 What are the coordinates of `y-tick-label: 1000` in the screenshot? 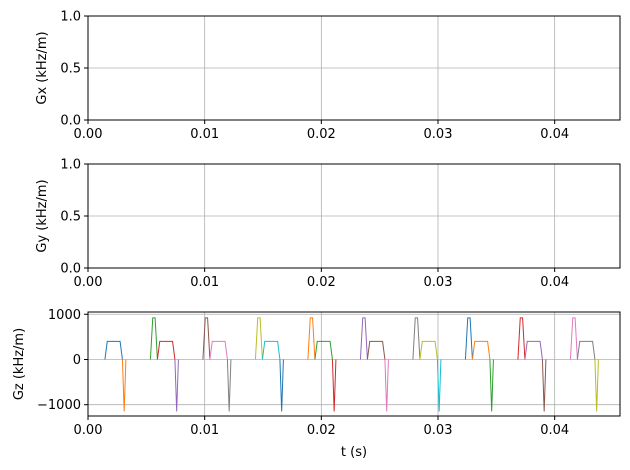 It's located at (64, 315).